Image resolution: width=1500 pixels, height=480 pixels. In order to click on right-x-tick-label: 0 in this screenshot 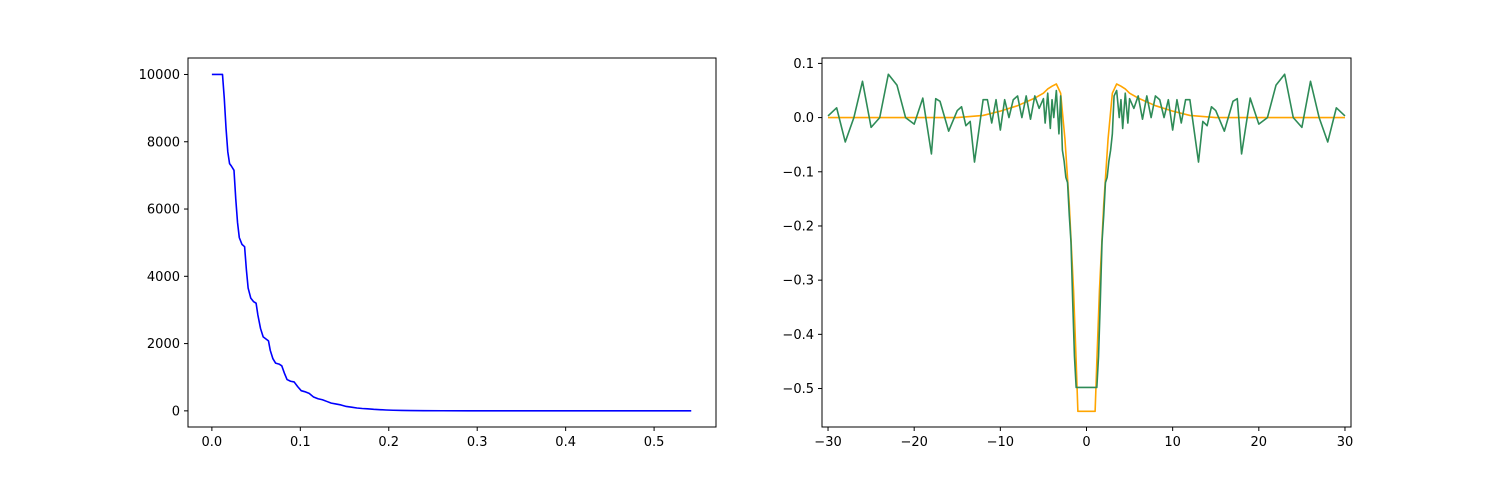, I will do `click(1086, 442)`.